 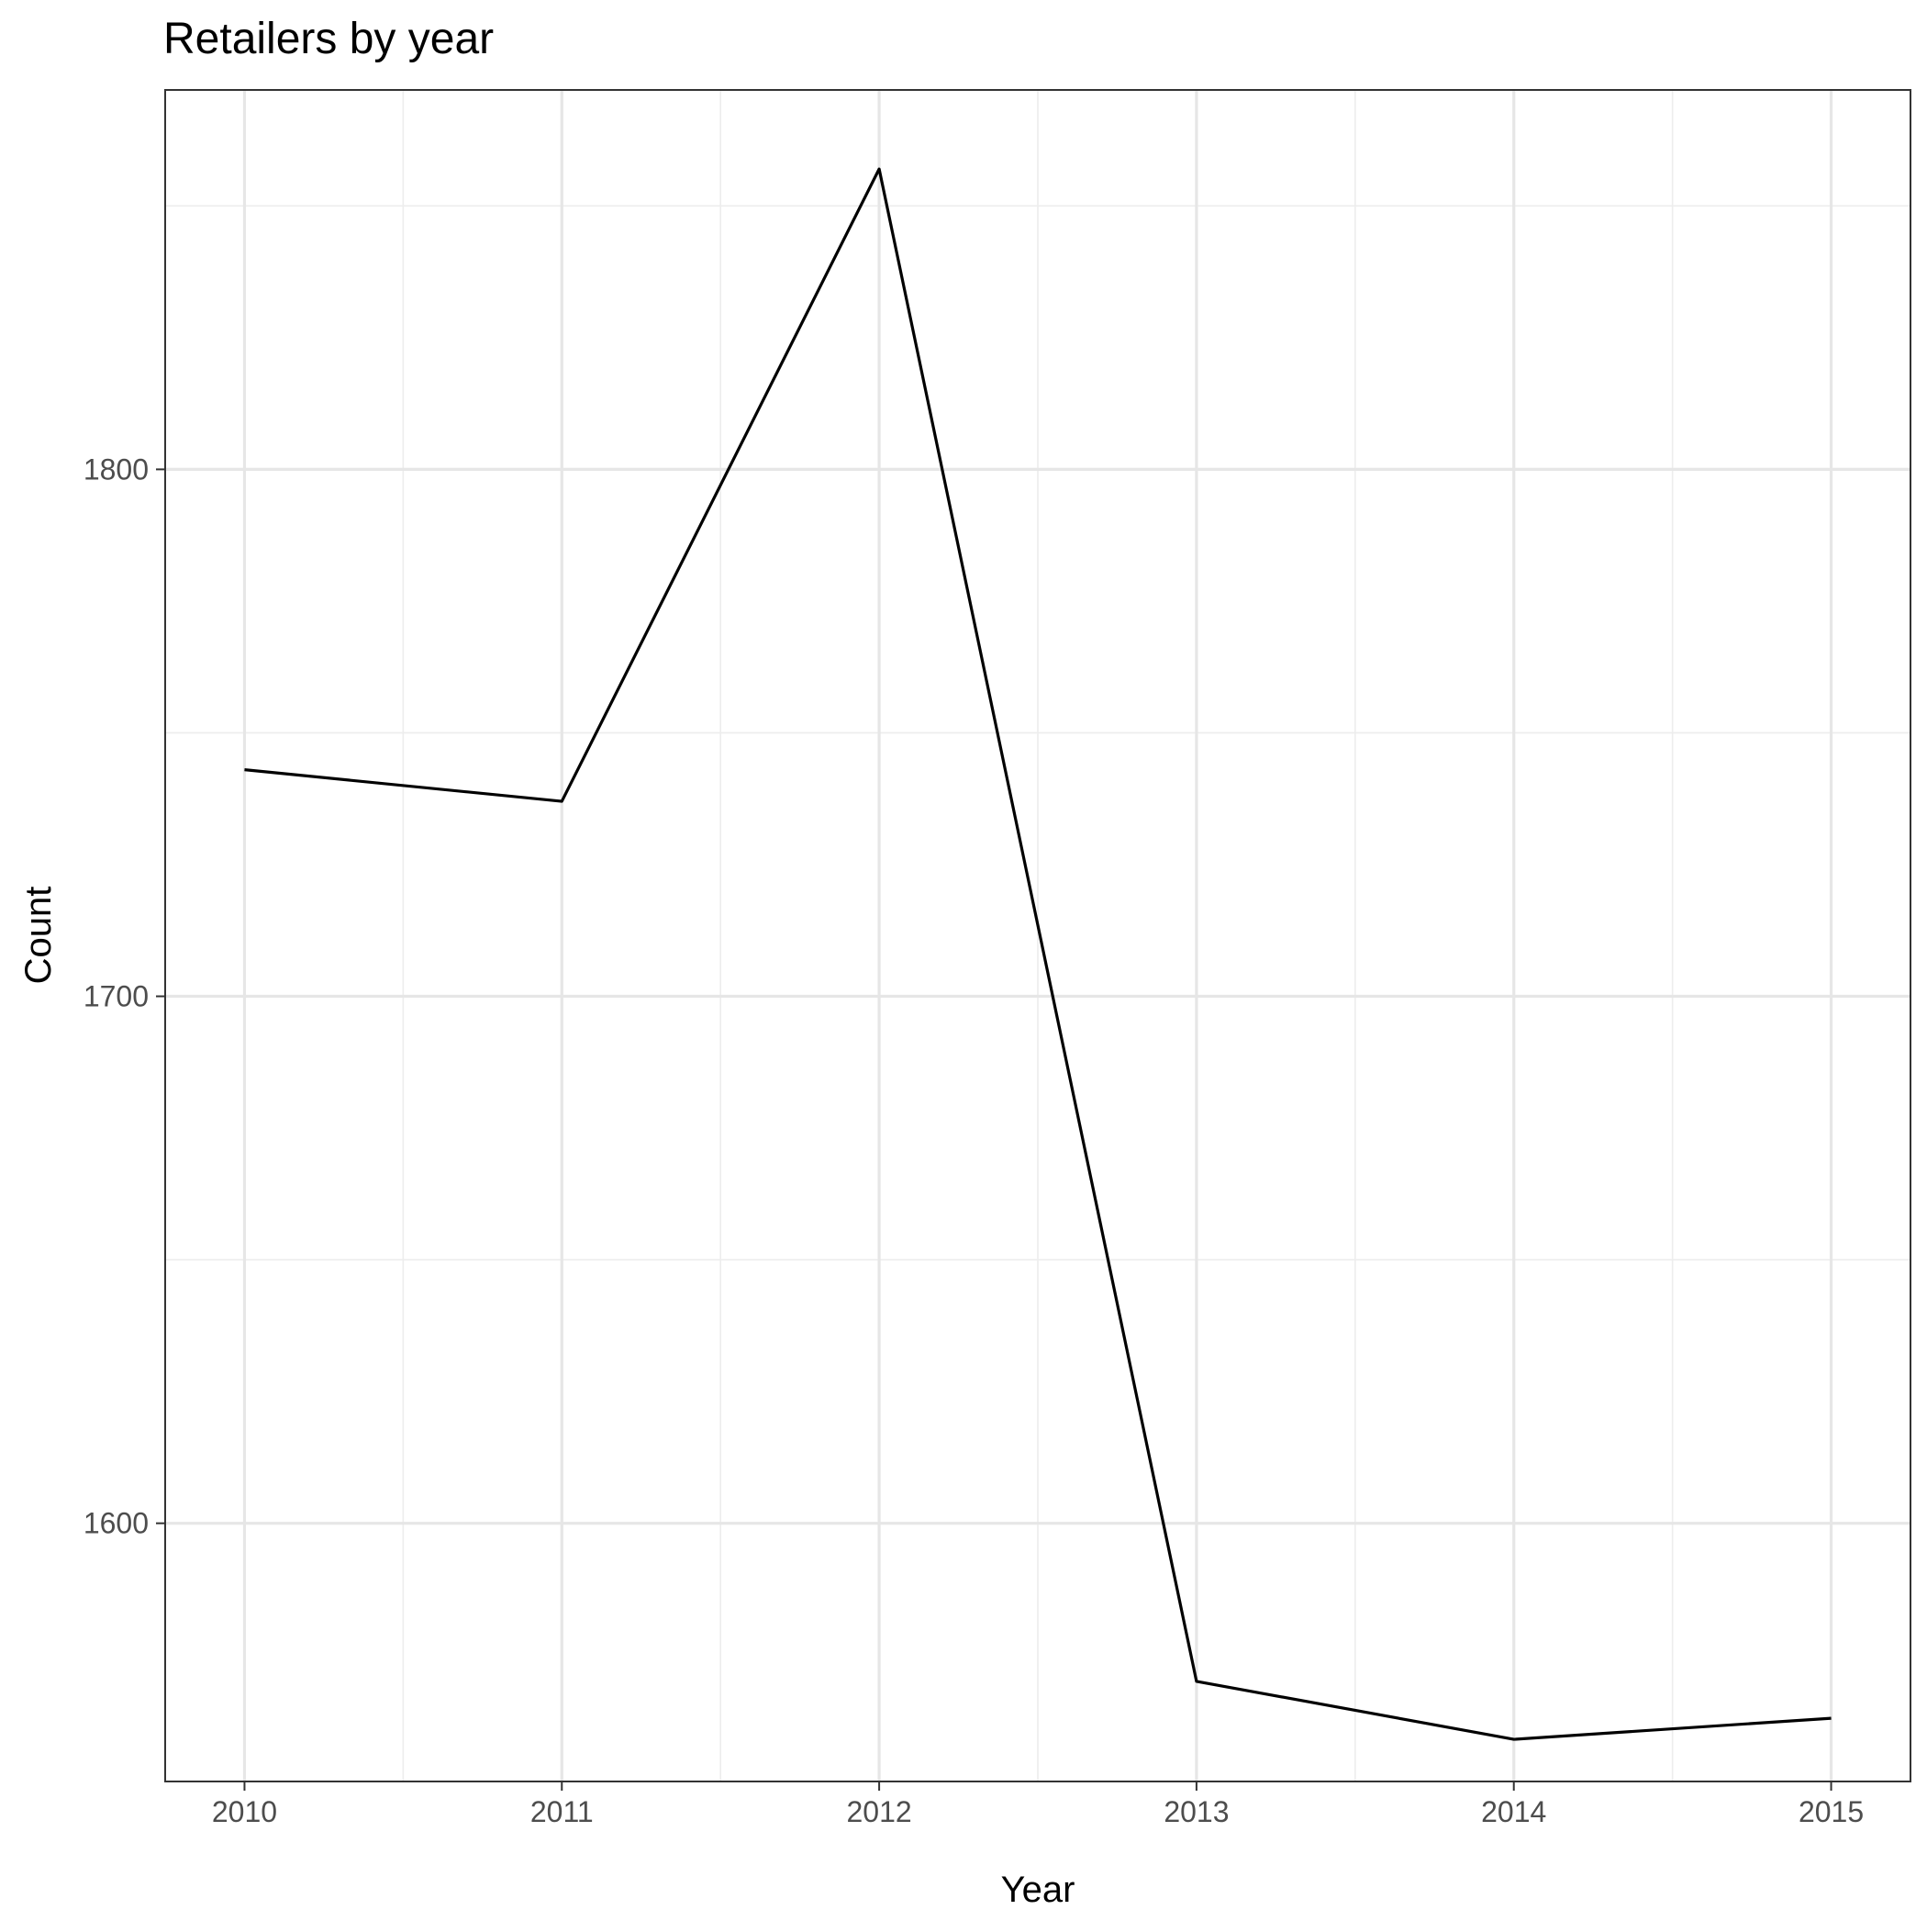 I want to click on x-tick-label: 2011, so click(x=562, y=1812).